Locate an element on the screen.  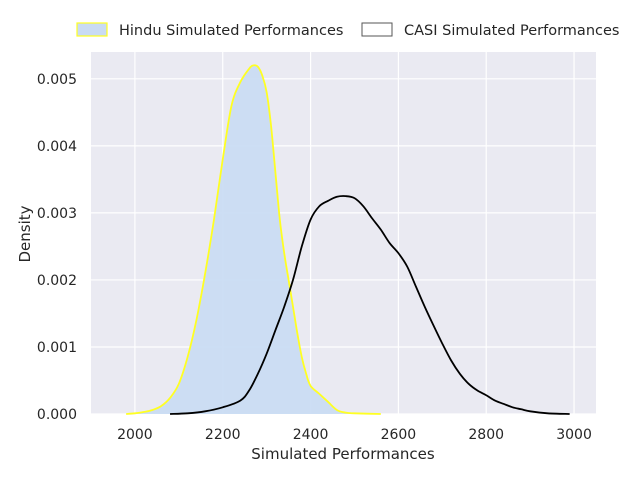
y-tick-label: 0.005 is located at coordinates (57, 80).